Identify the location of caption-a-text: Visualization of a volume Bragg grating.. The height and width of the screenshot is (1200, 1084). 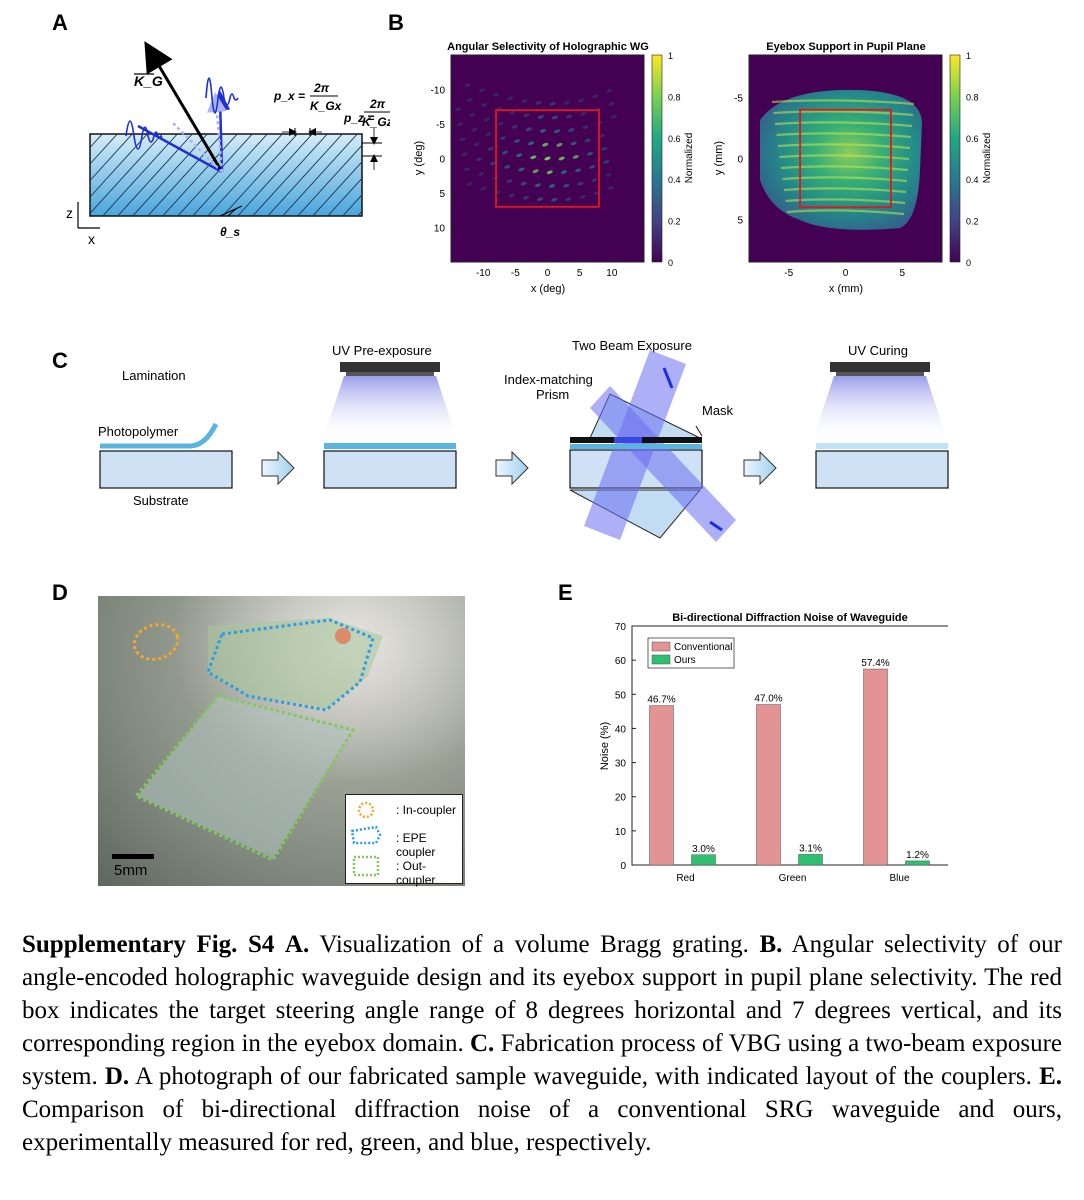
(534, 944).